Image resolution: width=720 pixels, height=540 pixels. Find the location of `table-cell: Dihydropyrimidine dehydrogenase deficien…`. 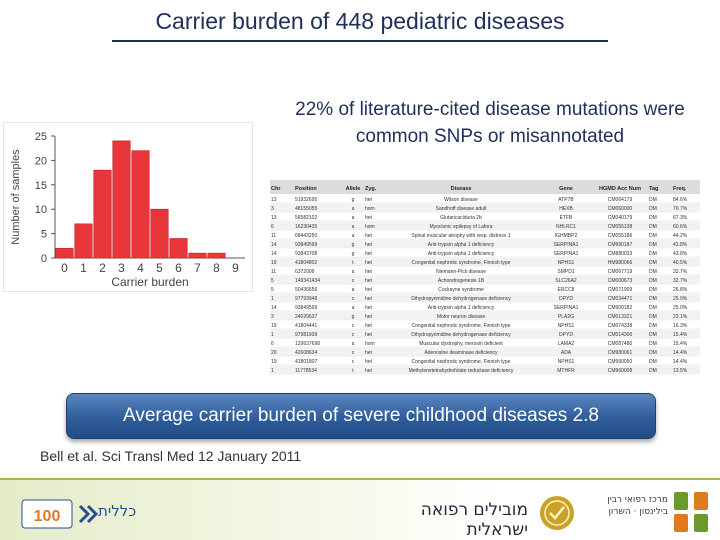

table-cell: Dihydropyrimidine dehydrogenase deficien… is located at coordinates (461, 299).